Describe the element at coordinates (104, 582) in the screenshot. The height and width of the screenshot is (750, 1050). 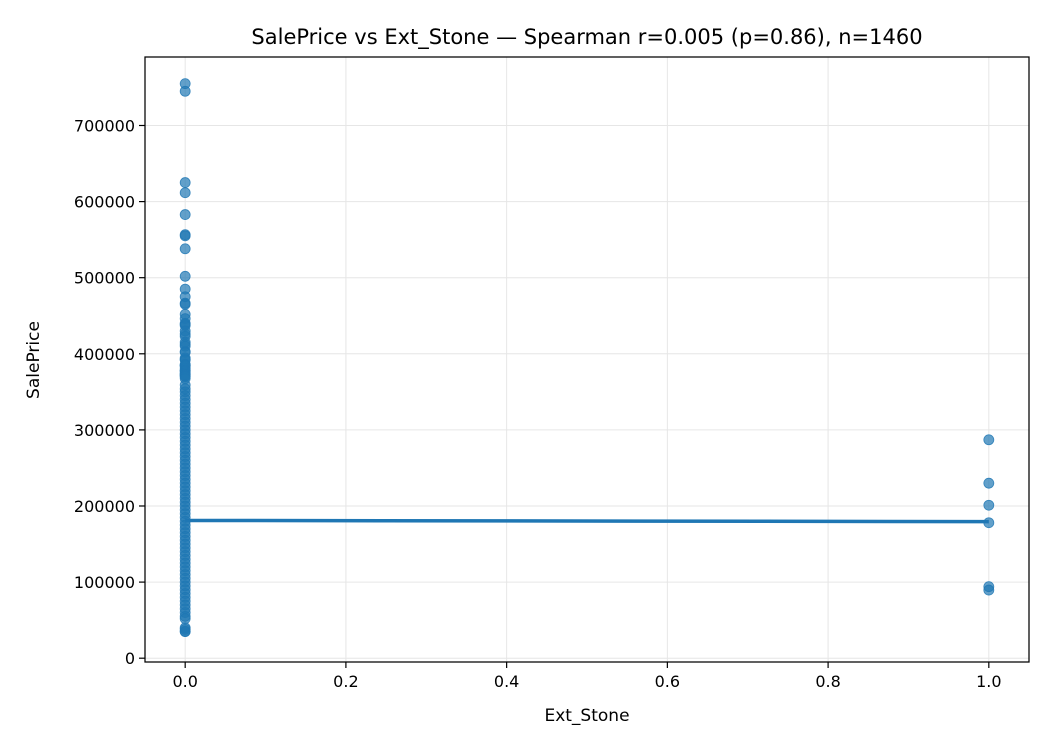
I see `y-tick-label: 100000` at that location.